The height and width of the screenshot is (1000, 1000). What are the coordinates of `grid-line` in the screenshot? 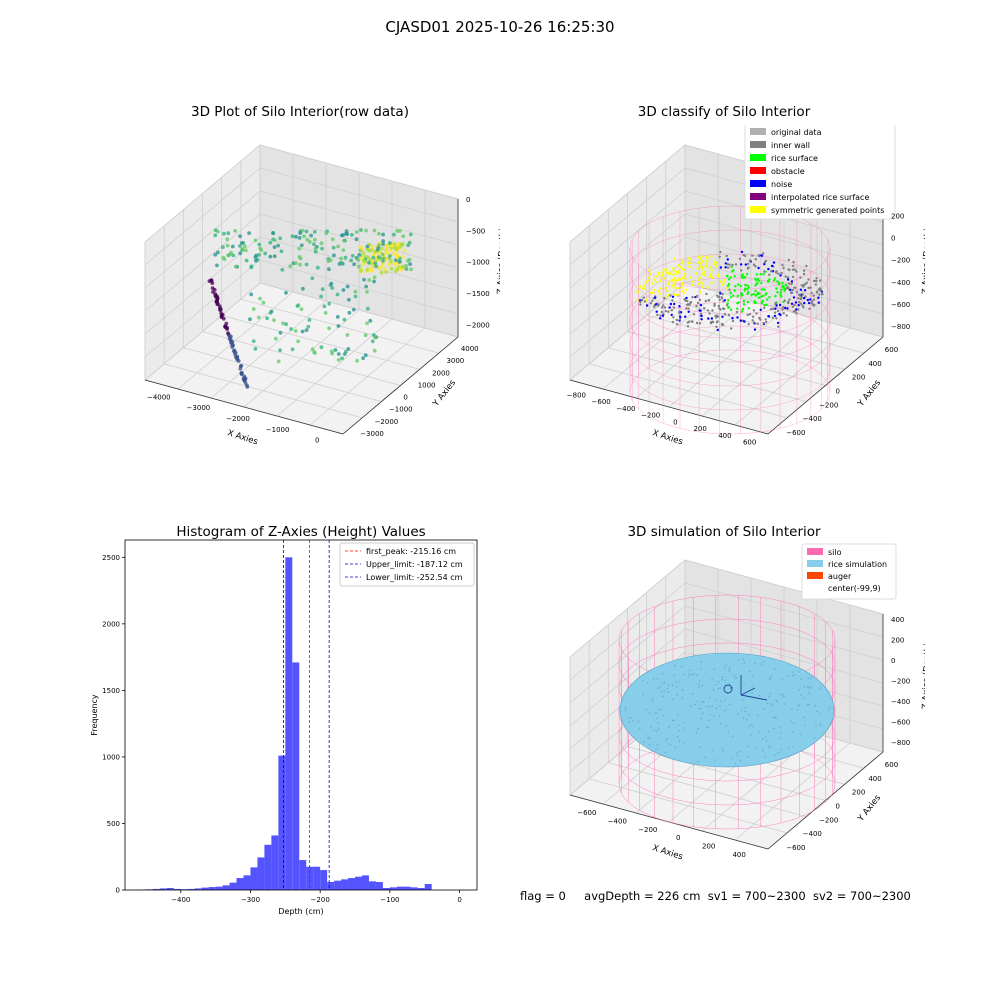 It's located at (359, 172).